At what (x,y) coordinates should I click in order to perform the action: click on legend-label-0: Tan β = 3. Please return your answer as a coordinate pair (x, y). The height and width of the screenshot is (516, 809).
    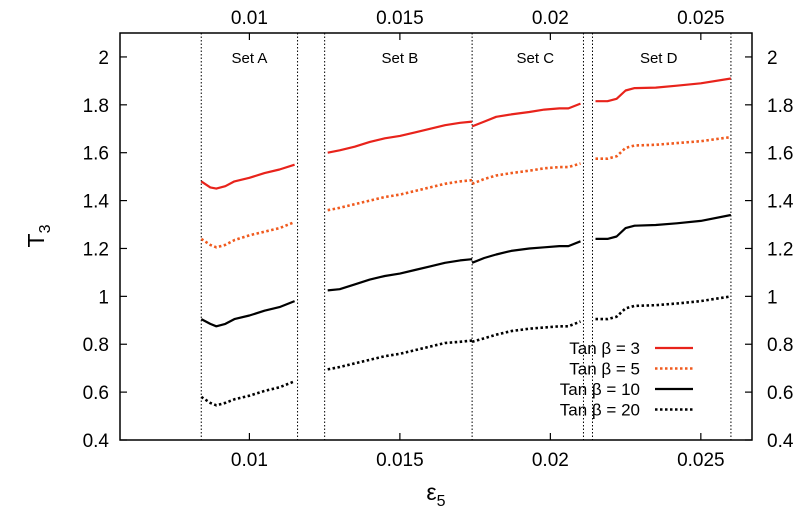
    Looking at the image, I should click on (604, 348).